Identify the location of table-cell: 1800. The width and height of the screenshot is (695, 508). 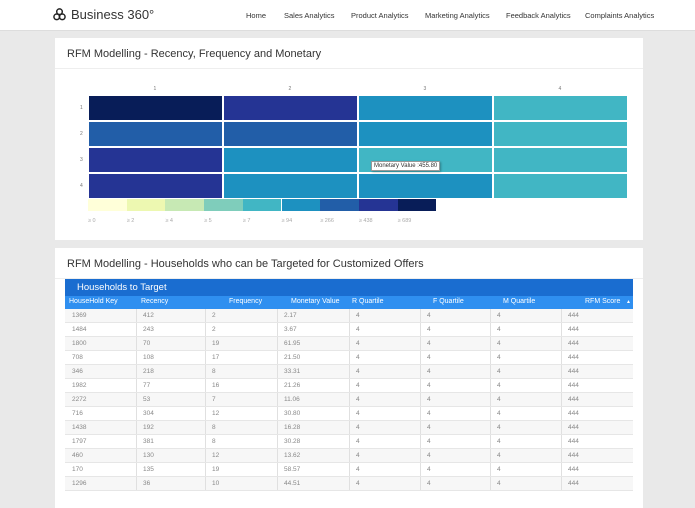
(79, 343).